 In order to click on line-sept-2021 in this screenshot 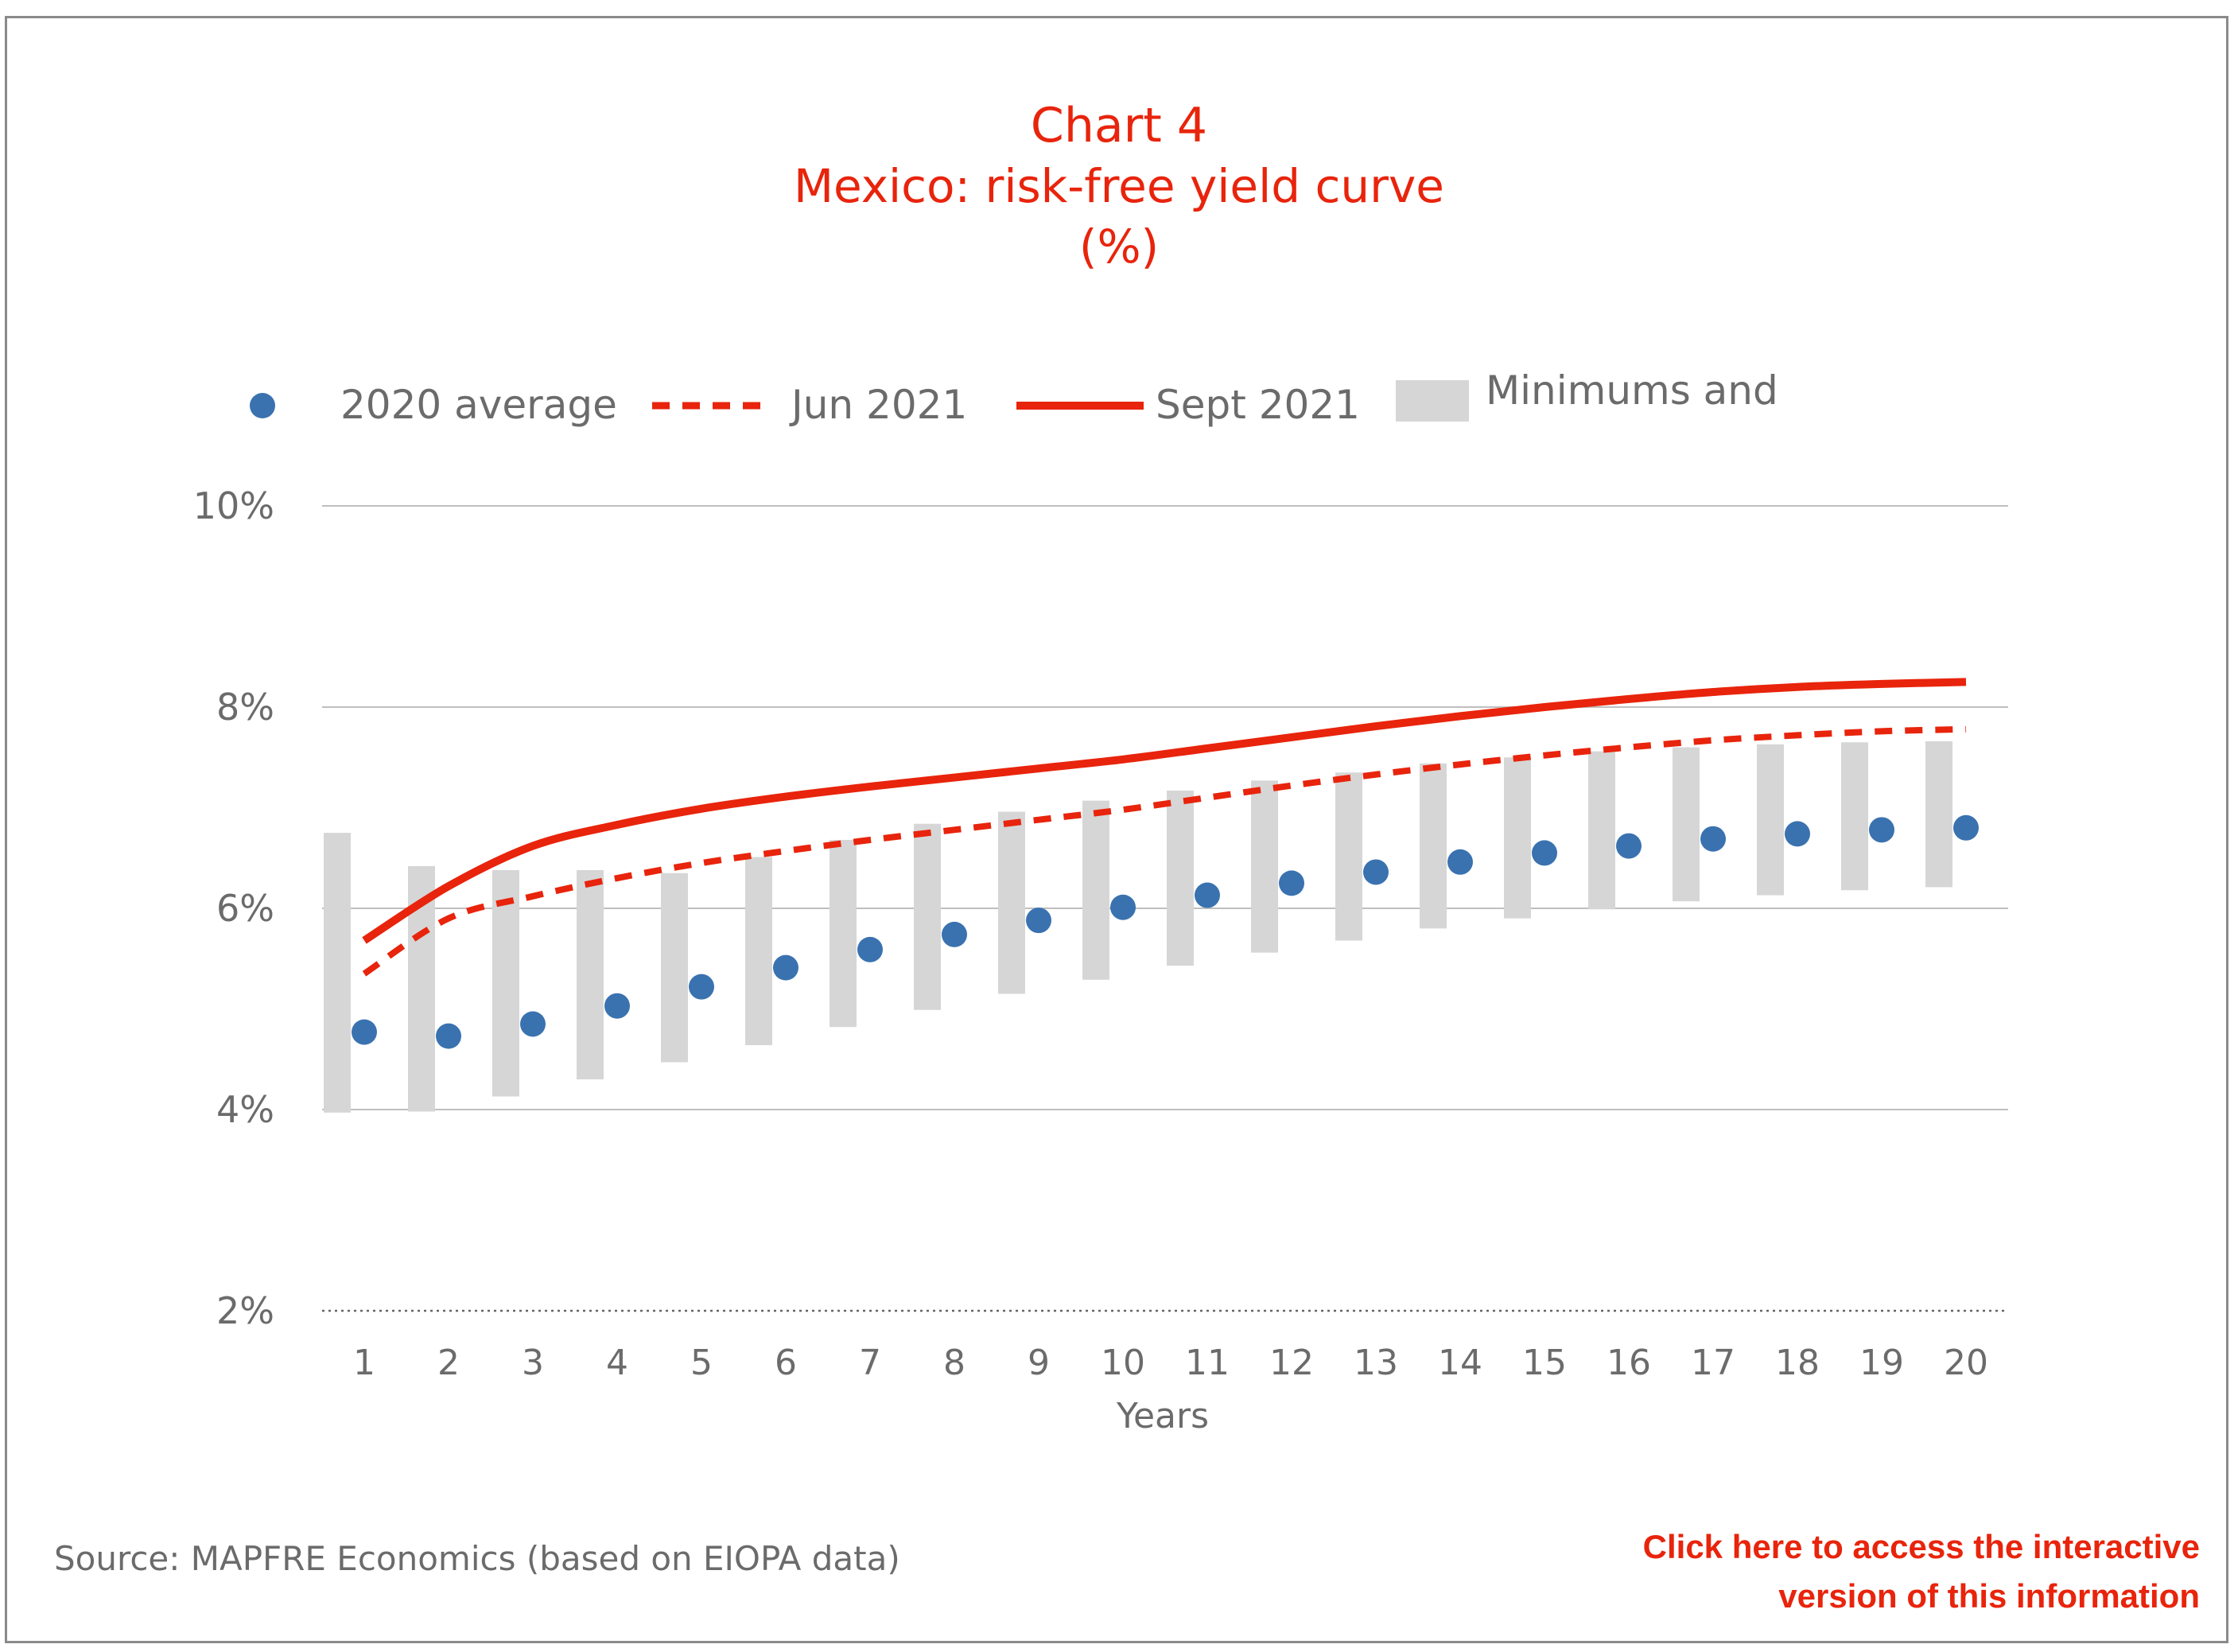, I will do `click(1164, 811)`.